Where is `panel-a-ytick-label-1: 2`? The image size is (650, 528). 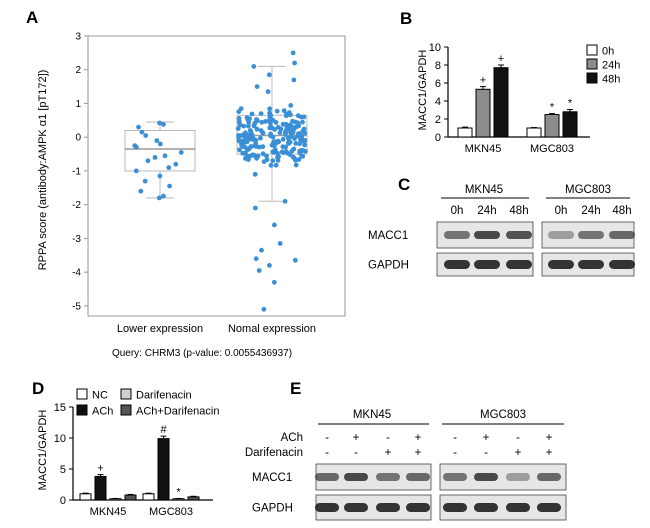
panel-a-ytick-label-1: 2 is located at coordinates (78, 70).